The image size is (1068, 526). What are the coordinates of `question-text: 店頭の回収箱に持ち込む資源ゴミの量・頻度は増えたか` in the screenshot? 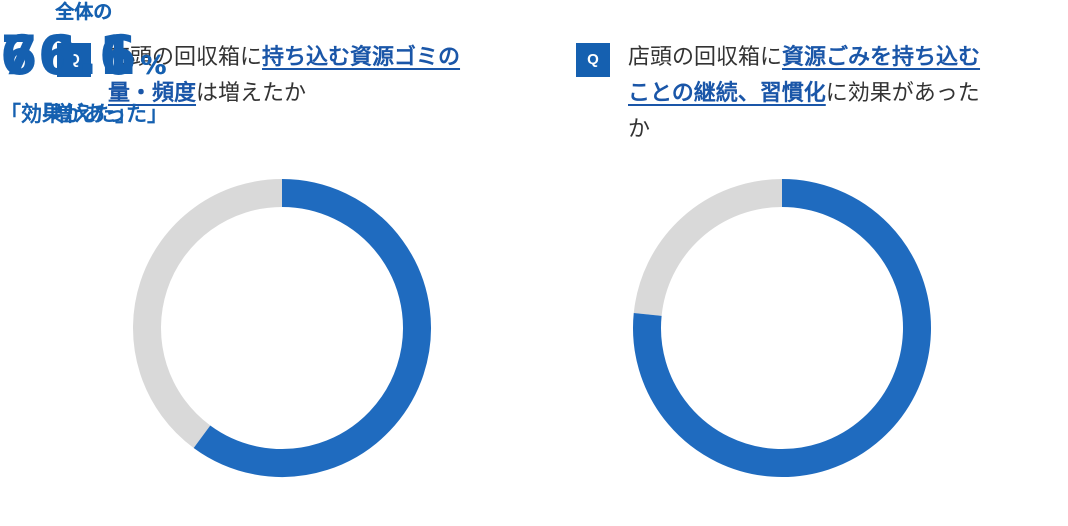 It's located at (293, 76).